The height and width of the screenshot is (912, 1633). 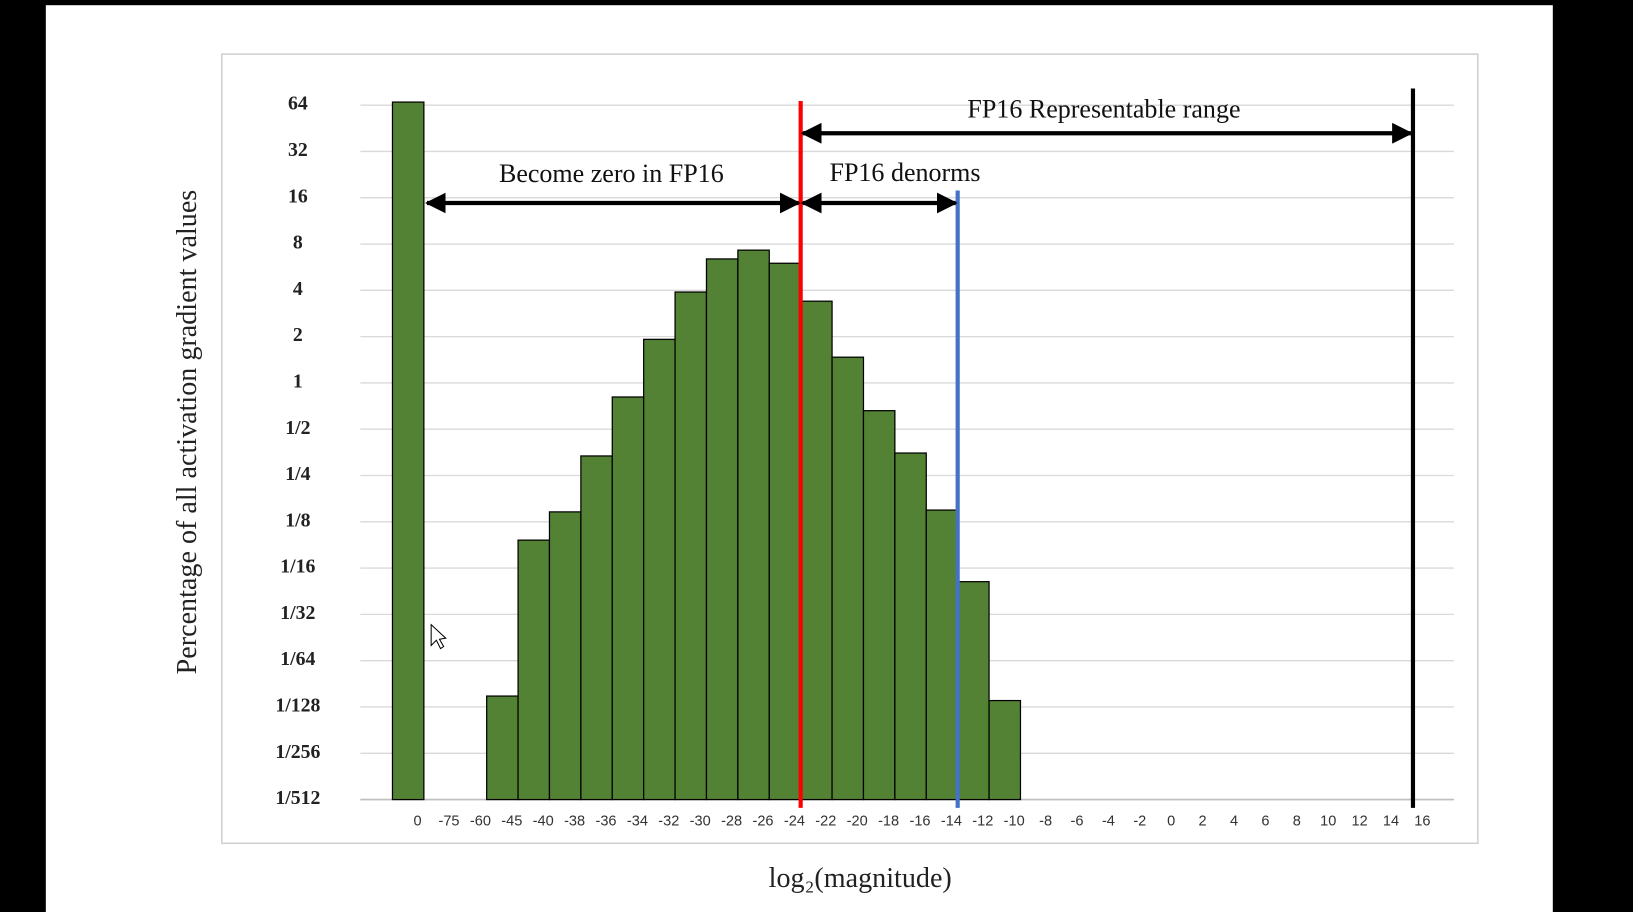 What do you see at coordinates (297, 428) in the screenshot?
I see `y-tick-label: 1/2` at bounding box center [297, 428].